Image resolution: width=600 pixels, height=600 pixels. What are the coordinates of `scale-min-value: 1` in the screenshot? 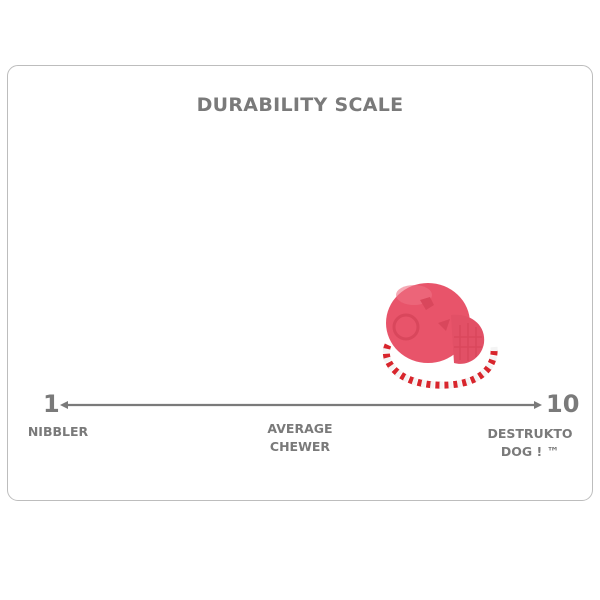 It's located at (51, 404).